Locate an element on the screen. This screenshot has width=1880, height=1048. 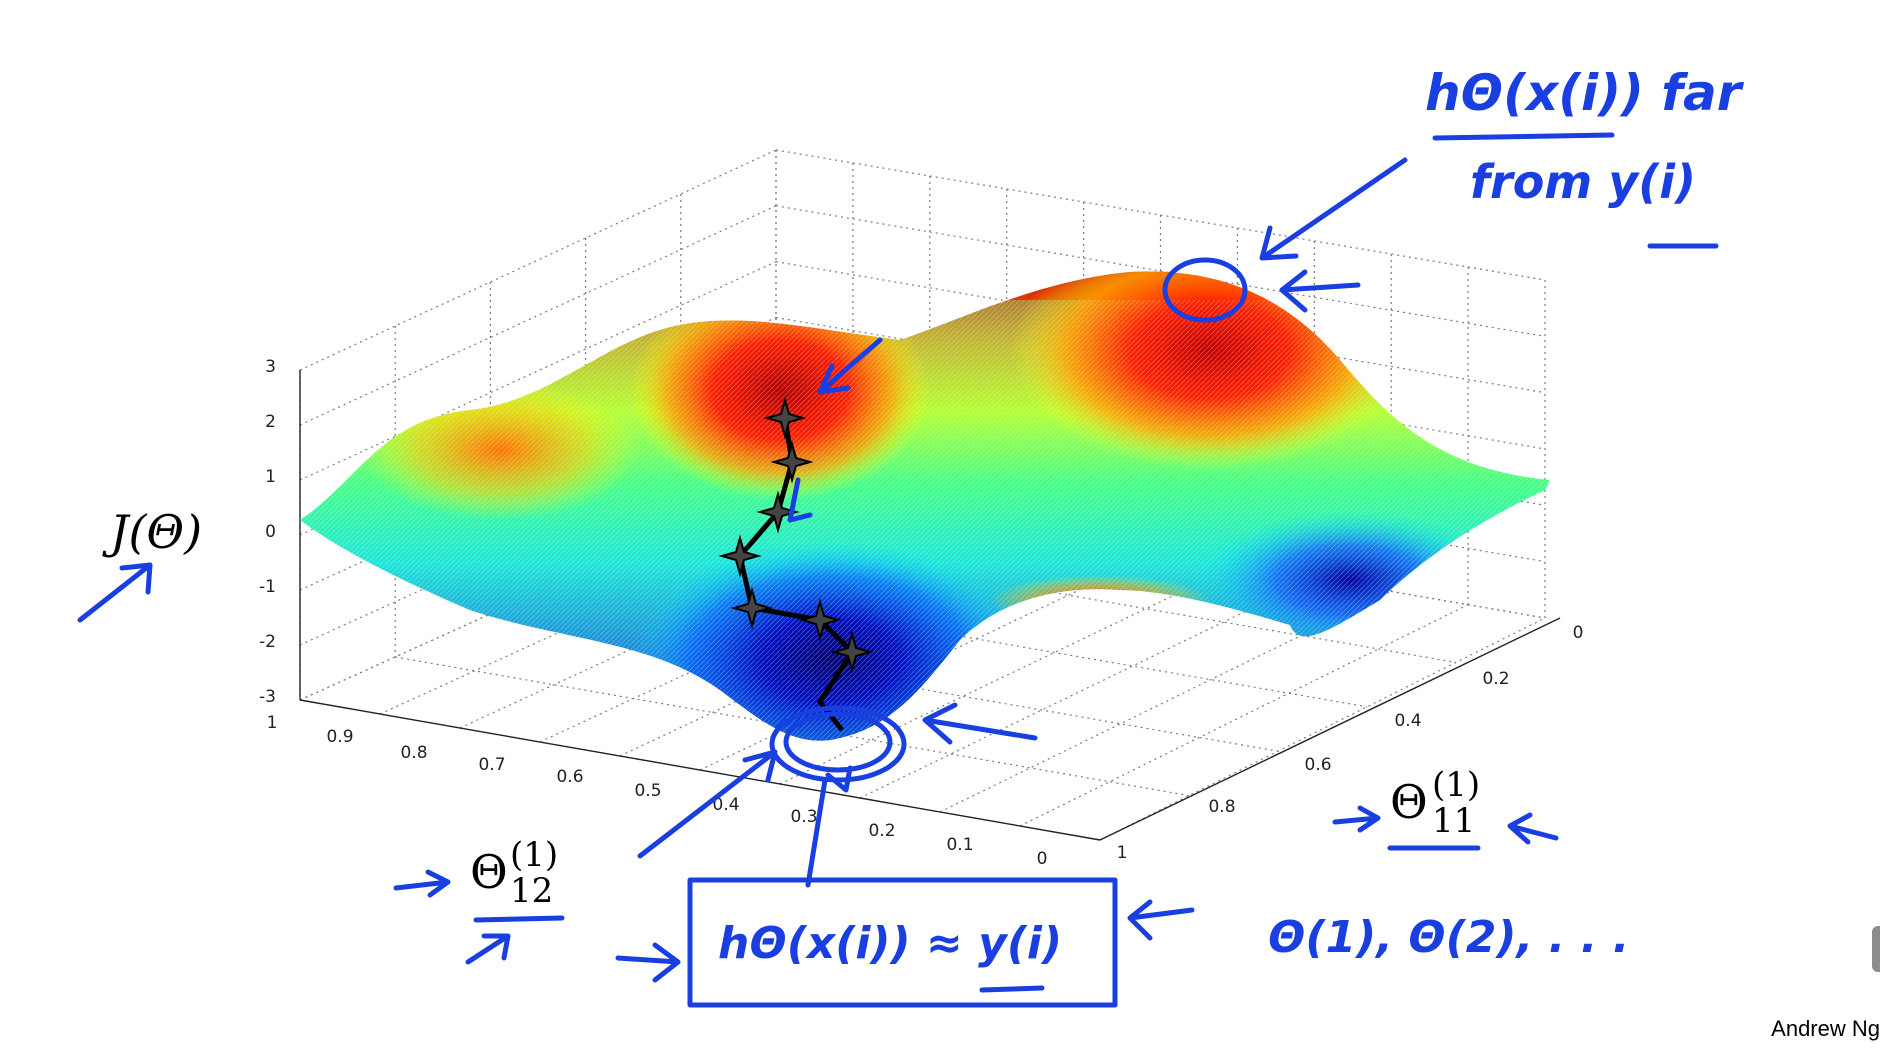
z-tick-label: 0 is located at coordinates (270, 532).